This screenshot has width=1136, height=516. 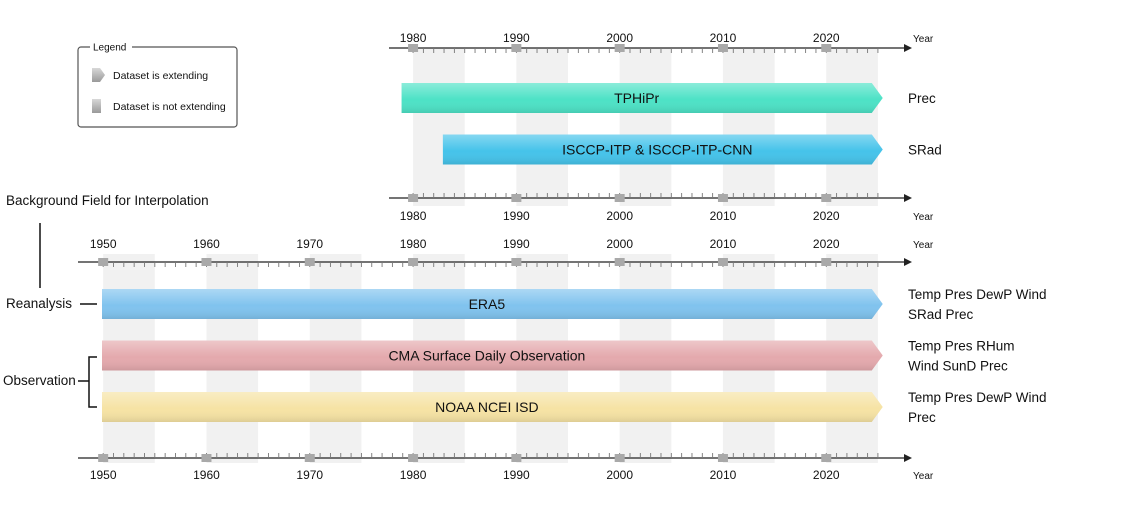 I want to click on legend-extending-label: Dataset is extending, so click(x=160, y=76).